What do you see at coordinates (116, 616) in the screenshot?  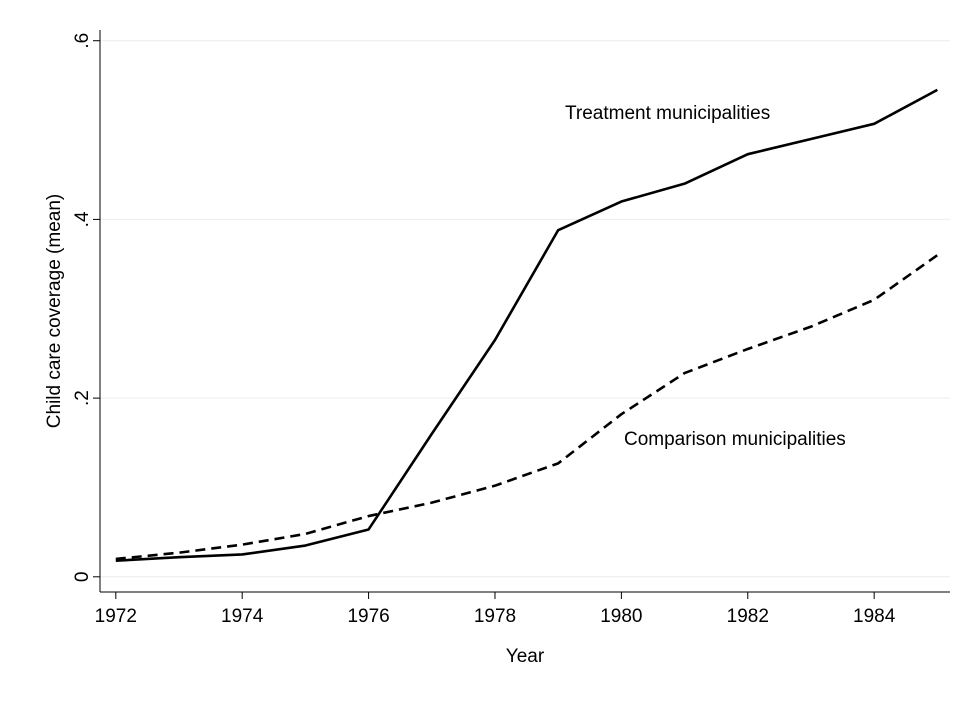 I see `x-tick-label: 1972` at bounding box center [116, 616].